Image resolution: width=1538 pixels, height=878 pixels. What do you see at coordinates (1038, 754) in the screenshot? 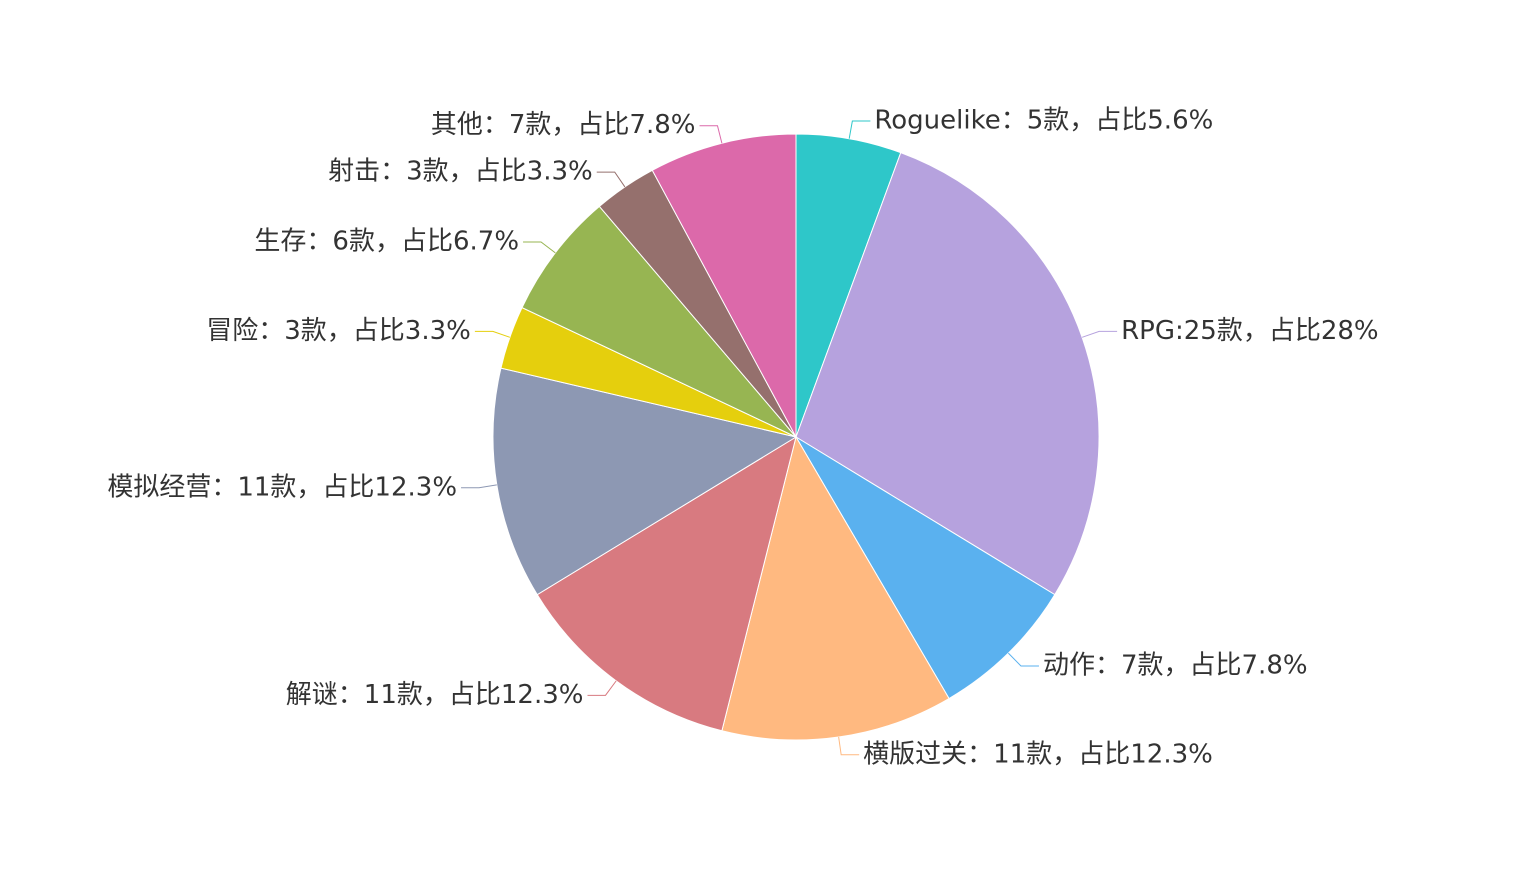
I see `slice-label: 横版过关：11款，占比12.3%` at bounding box center [1038, 754].